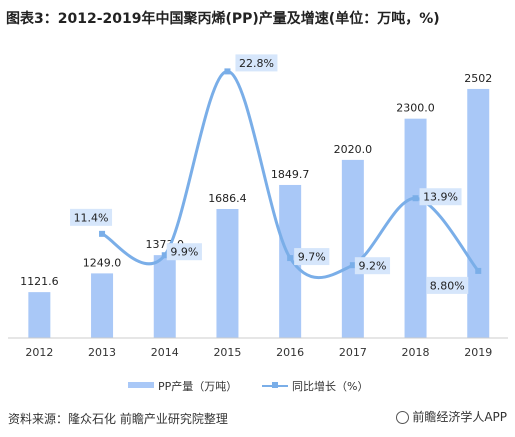  I want to click on x-tick-2019: 2019, so click(478, 352).